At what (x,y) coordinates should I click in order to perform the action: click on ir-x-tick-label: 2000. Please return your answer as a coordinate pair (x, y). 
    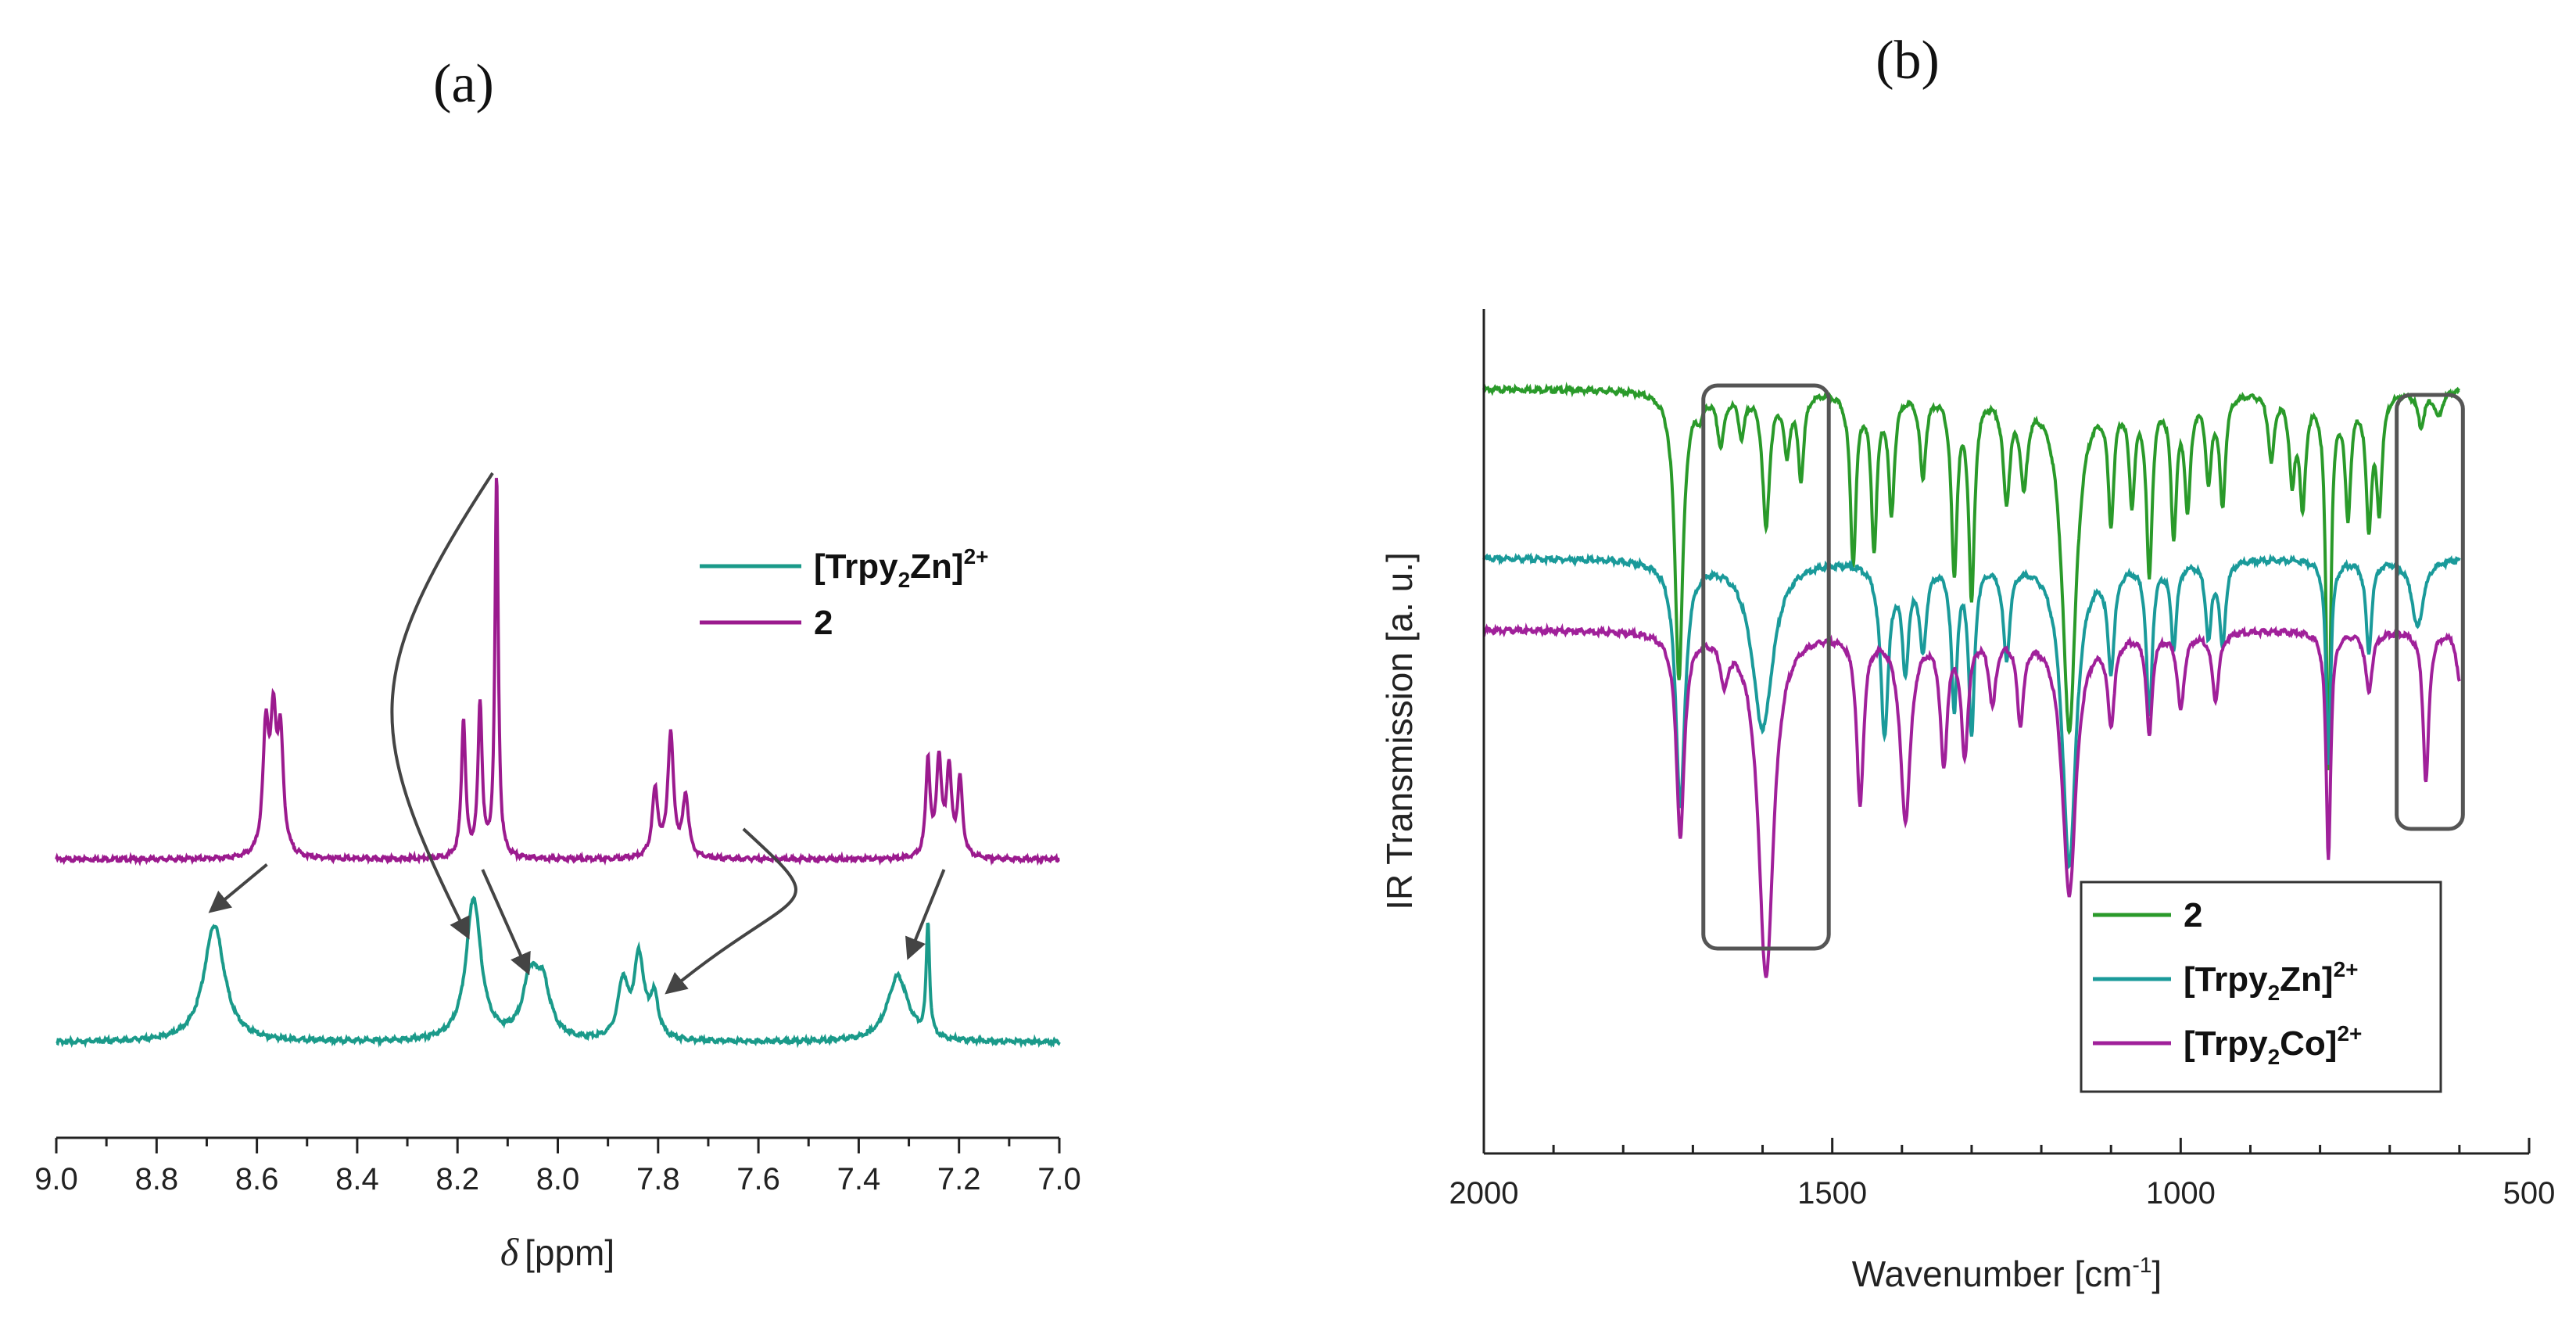
    Looking at the image, I should click on (1484, 1193).